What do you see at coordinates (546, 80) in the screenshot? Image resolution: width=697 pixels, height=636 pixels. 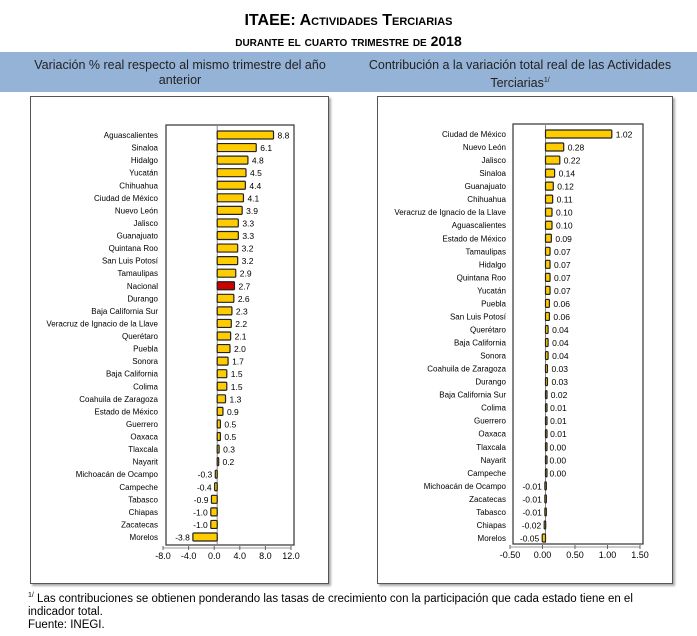 I see `footnote-ref: 1/` at bounding box center [546, 80].